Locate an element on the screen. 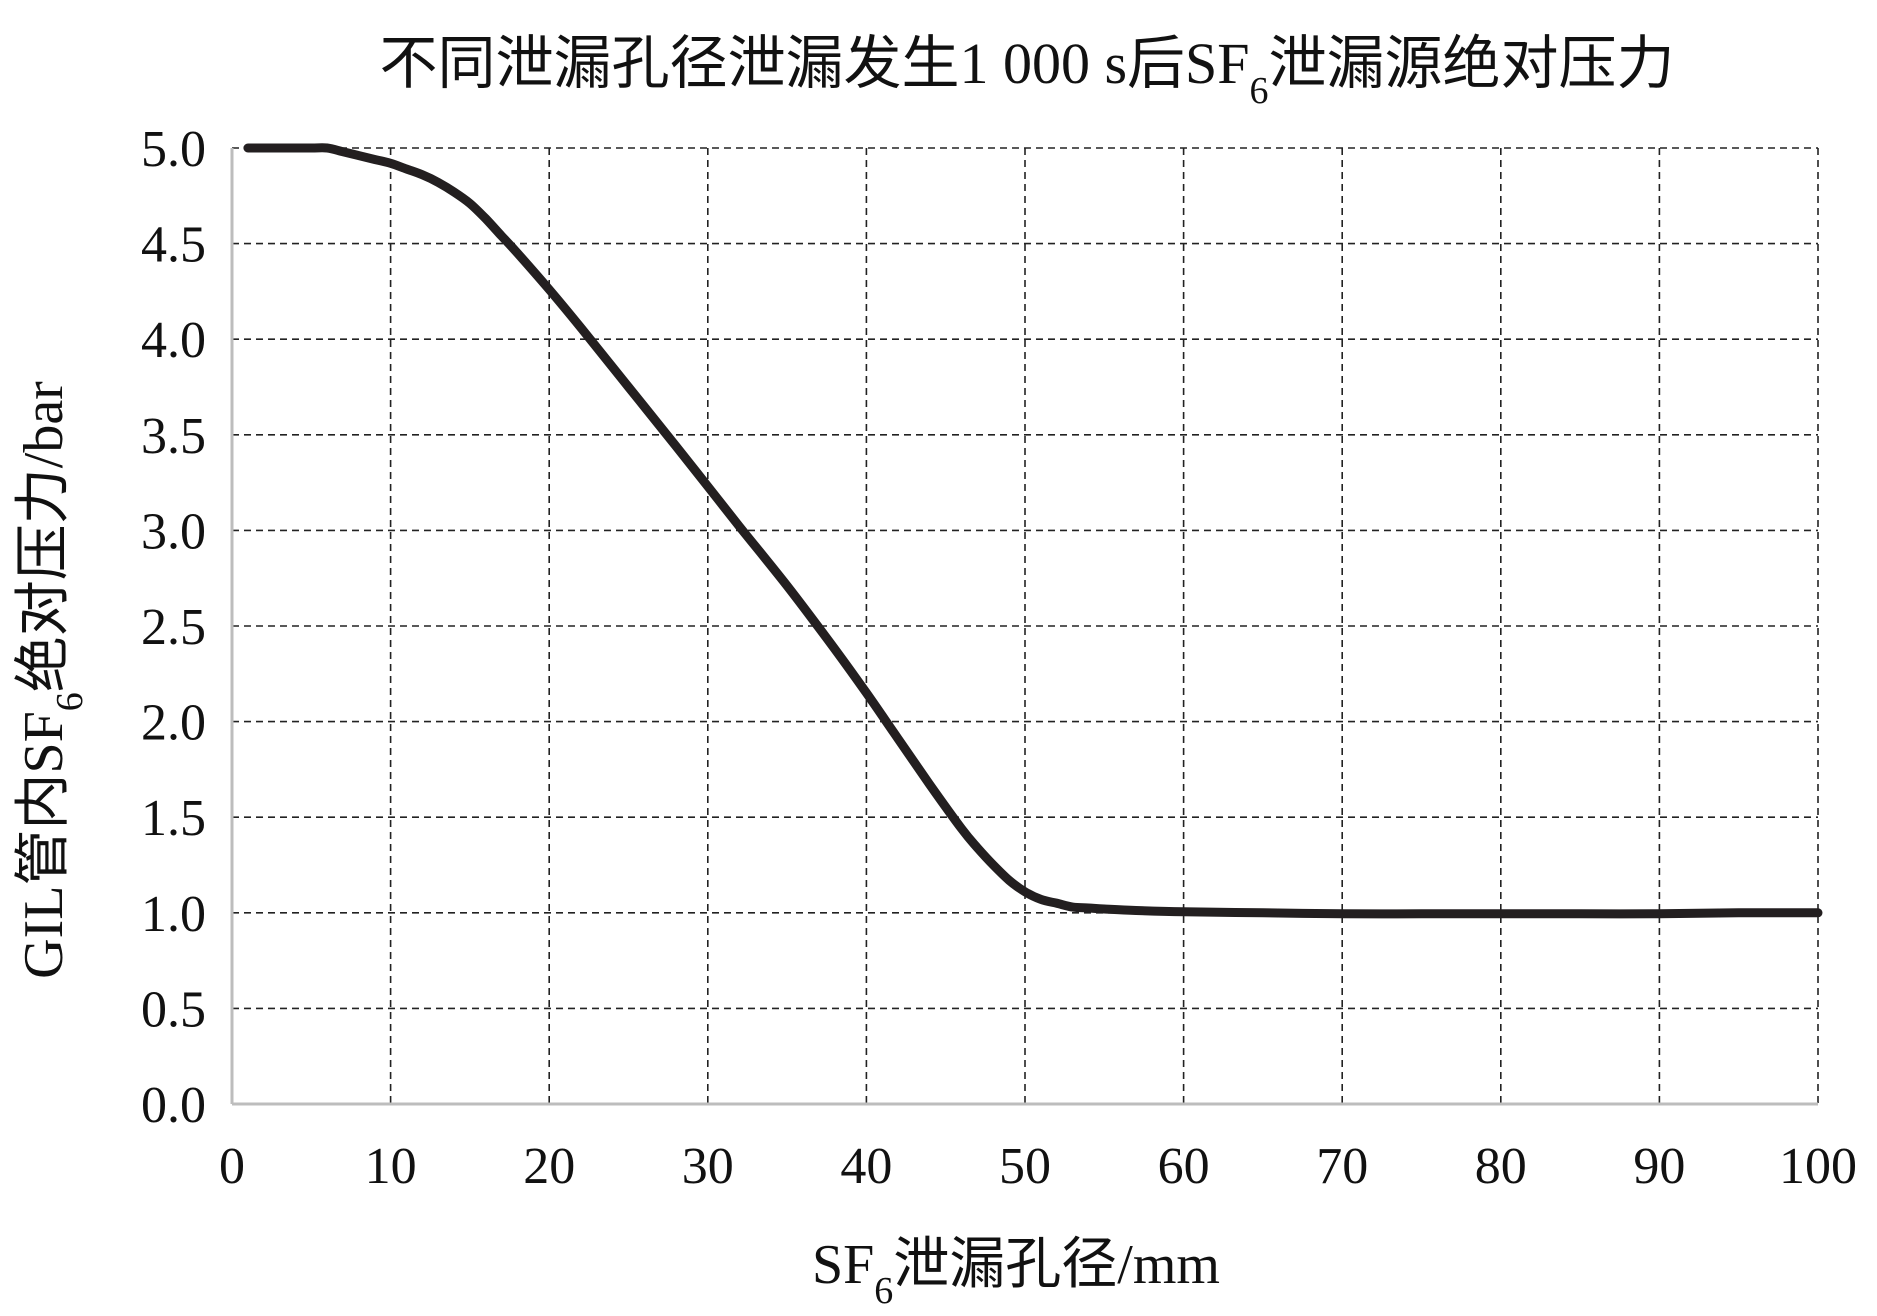 The width and height of the screenshot is (1877, 1316). x-tick-label: 40 is located at coordinates (866, 1166).